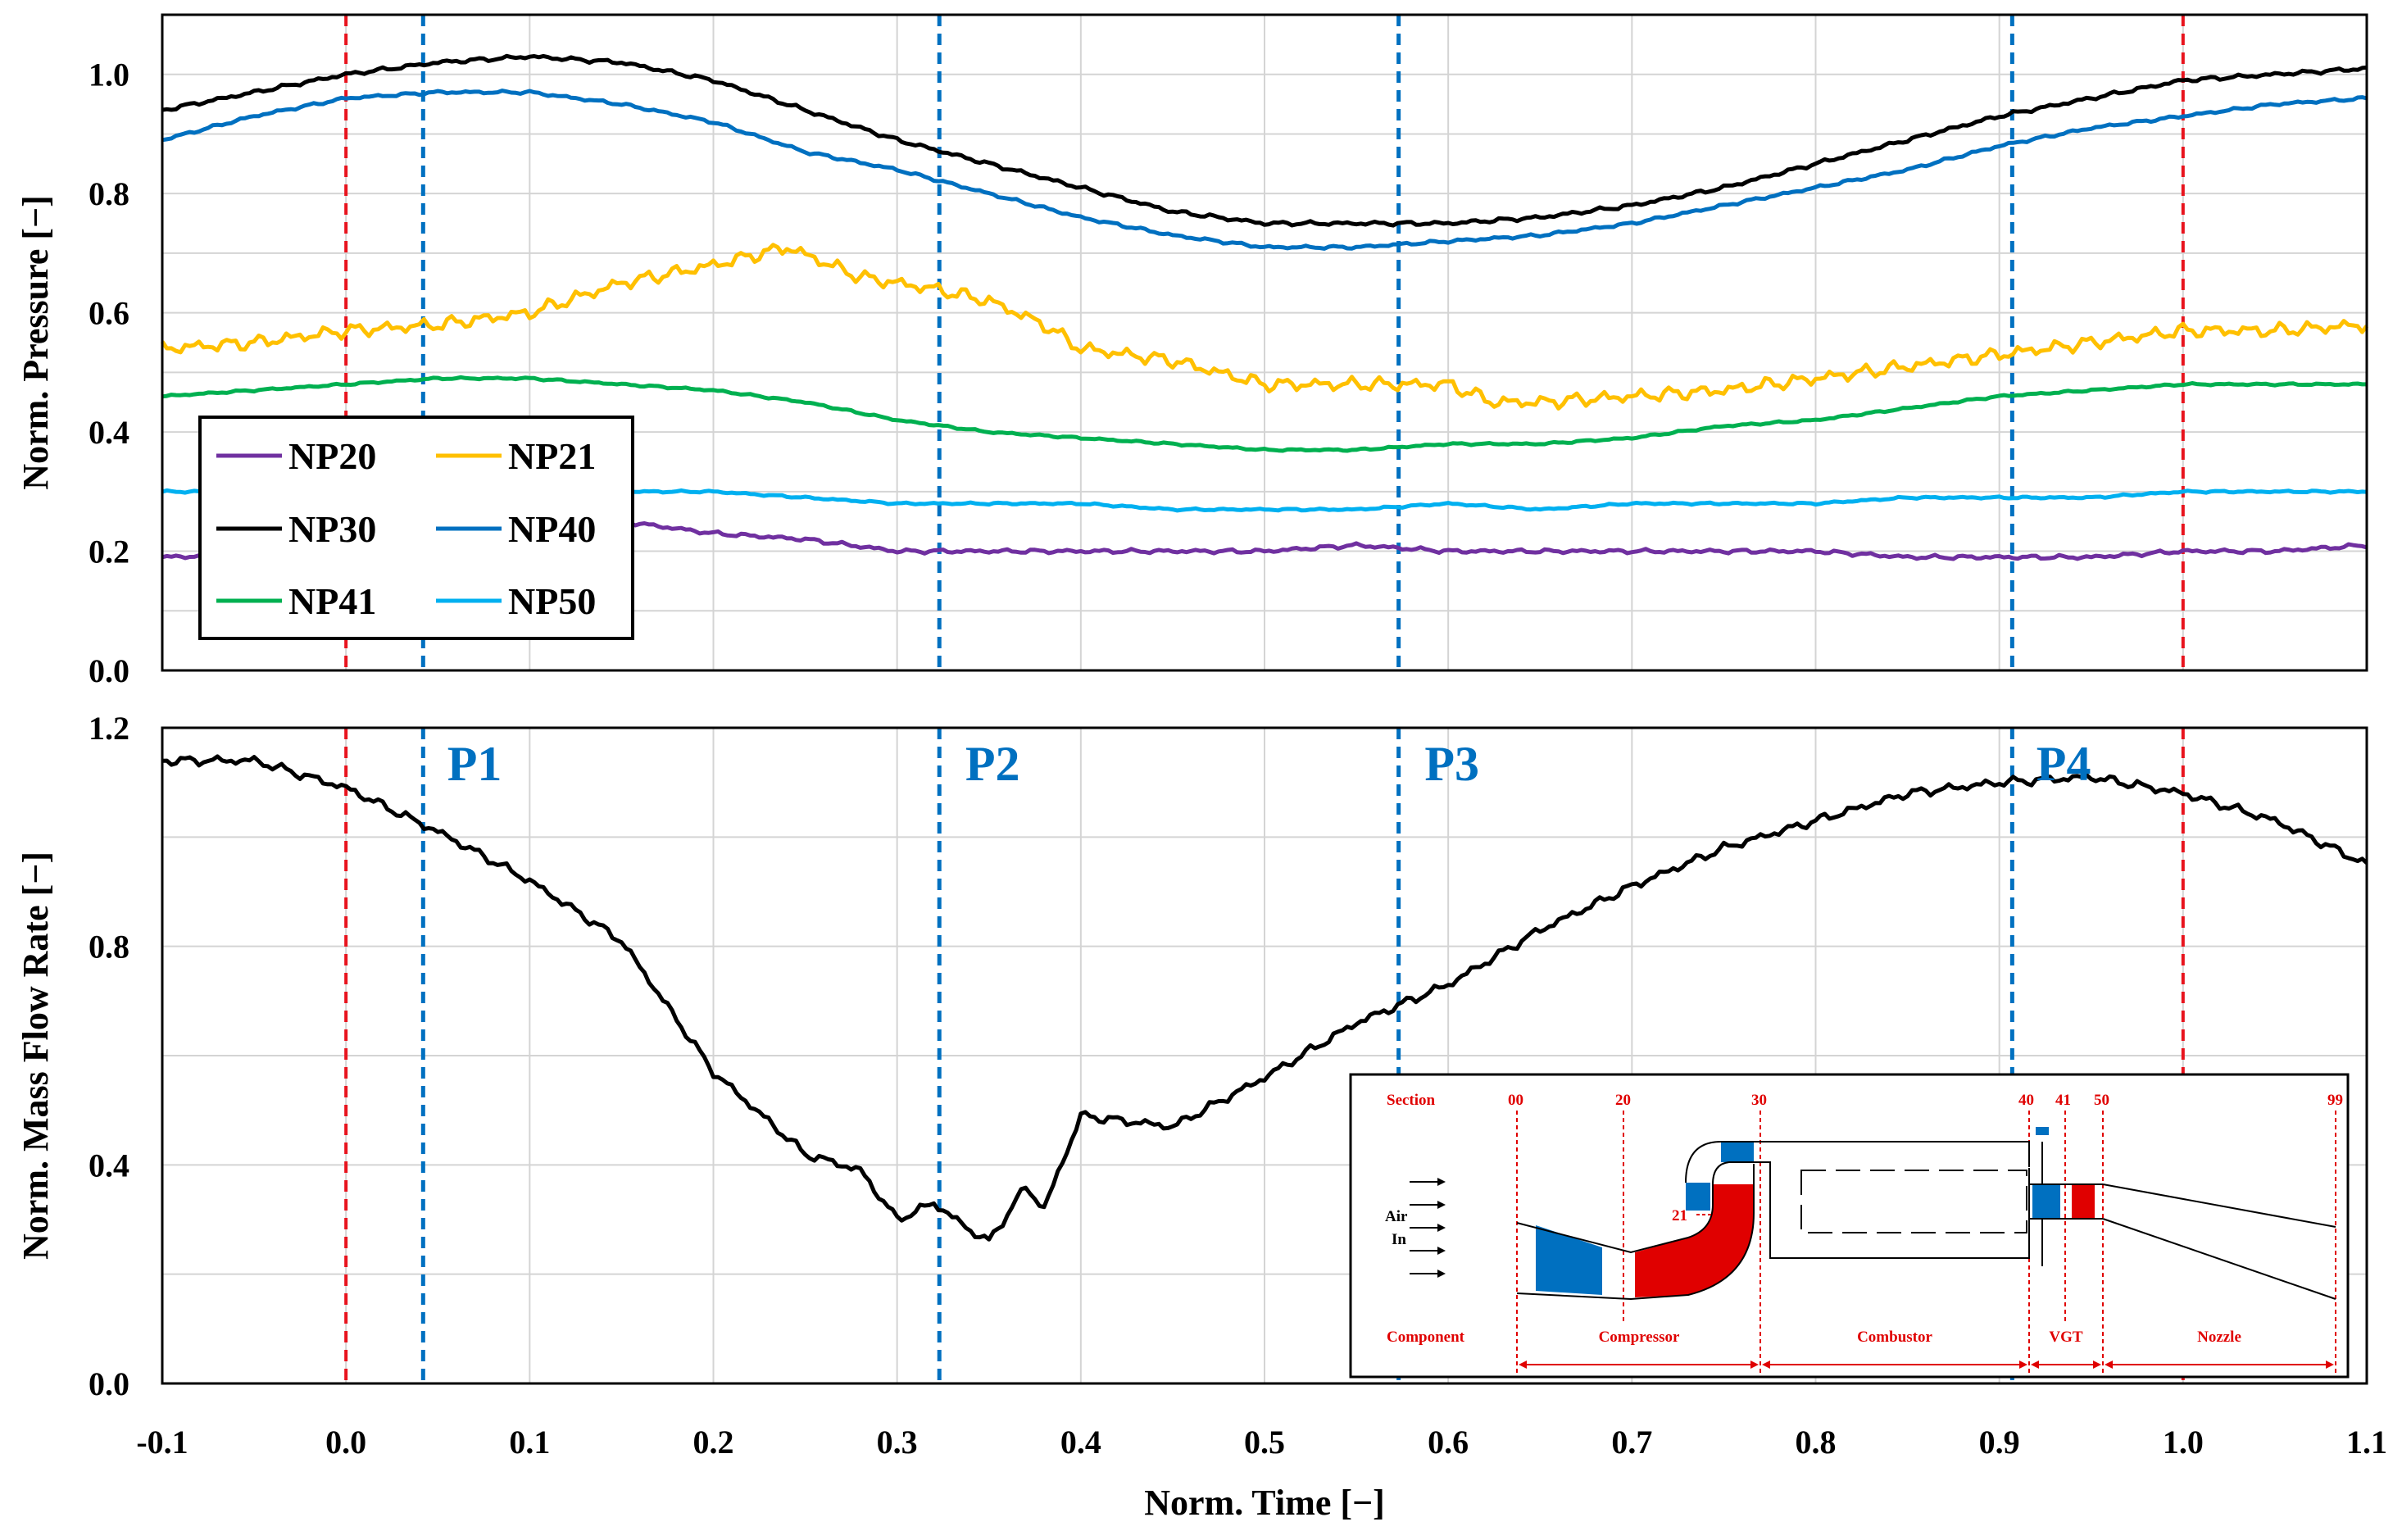  I want to click on schematic-station-lines, so click(1926, 1242).